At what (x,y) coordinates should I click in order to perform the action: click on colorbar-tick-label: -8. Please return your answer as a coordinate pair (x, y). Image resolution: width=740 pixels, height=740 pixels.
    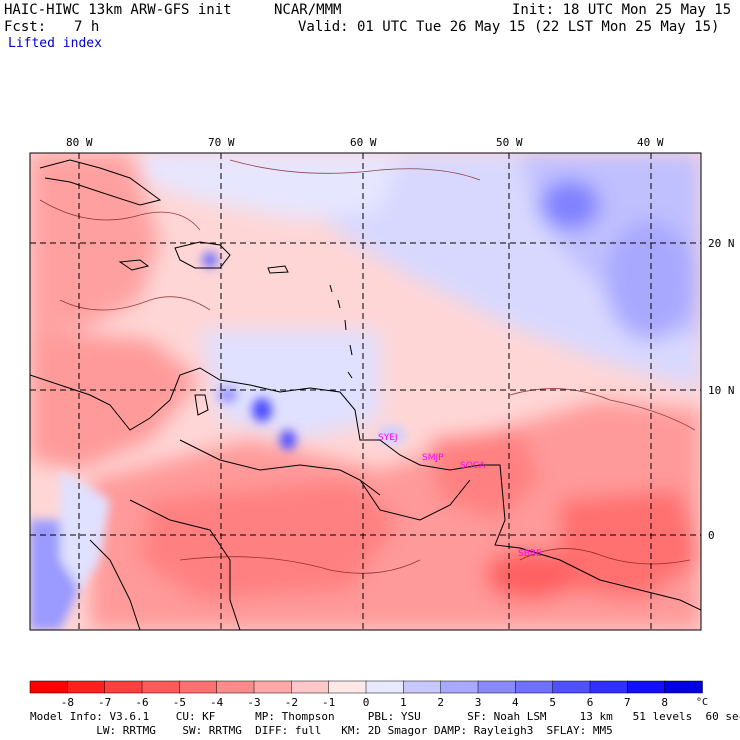
    Looking at the image, I should click on (67, 702).